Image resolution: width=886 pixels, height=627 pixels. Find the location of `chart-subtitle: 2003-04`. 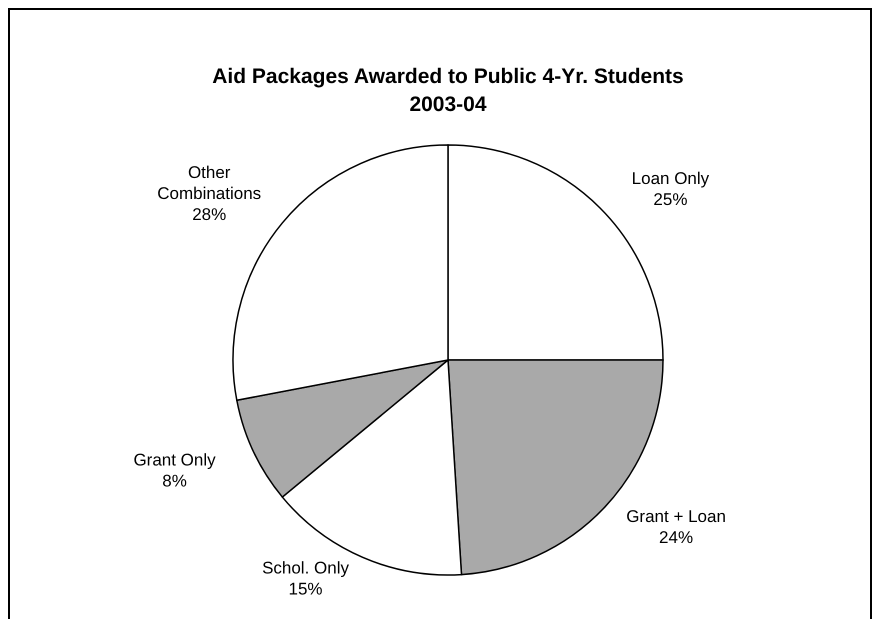

chart-subtitle: 2003-04 is located at coordinates (448, 104).